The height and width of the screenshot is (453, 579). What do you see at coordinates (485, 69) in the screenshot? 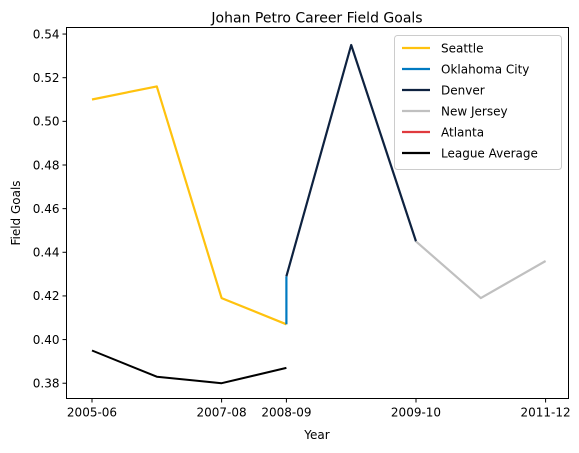
I see `legend-label: Oklahoma City` at bounding box center [485, 69].